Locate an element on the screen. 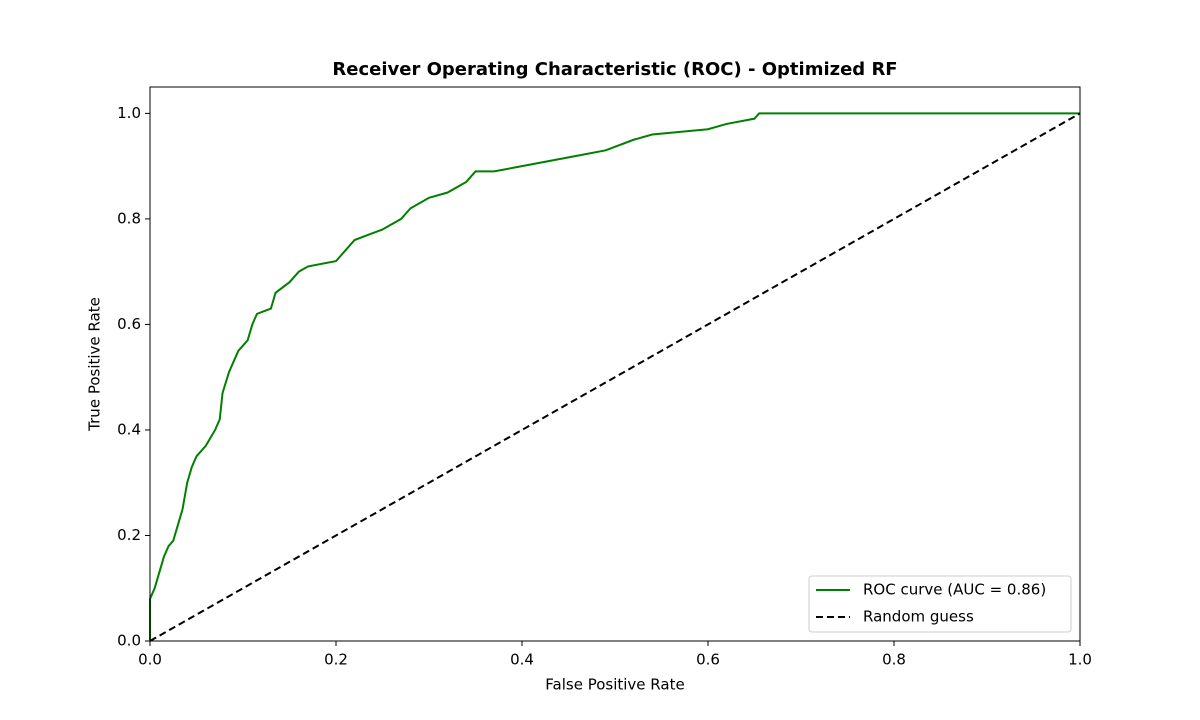  x-tick-label: 0.2 is located at coordinates (336, 660).